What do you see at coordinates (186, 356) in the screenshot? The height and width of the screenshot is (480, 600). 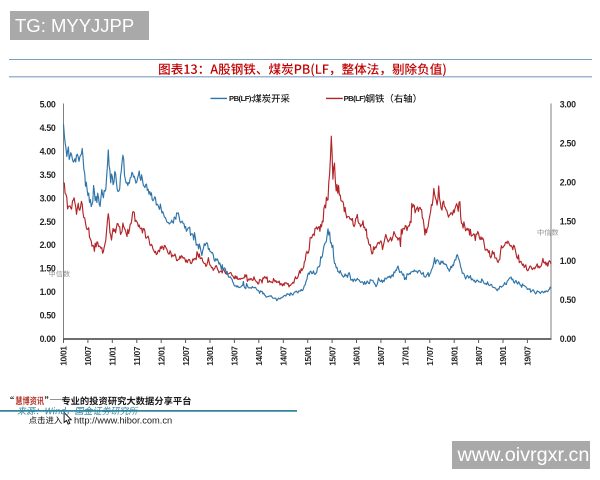 I see `svg-text: 12/07` at bounding box center [186, 356].